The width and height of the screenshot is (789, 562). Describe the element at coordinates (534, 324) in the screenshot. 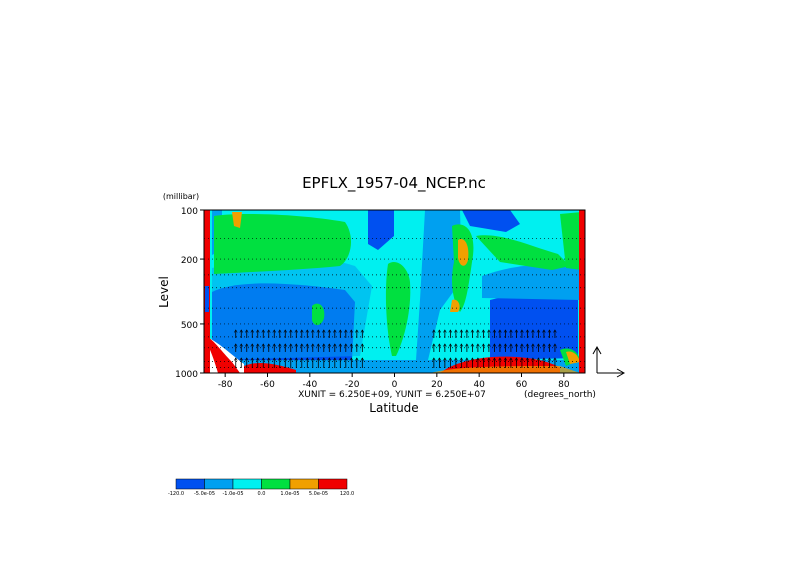

I see `field-region-blue-northern` at that location.